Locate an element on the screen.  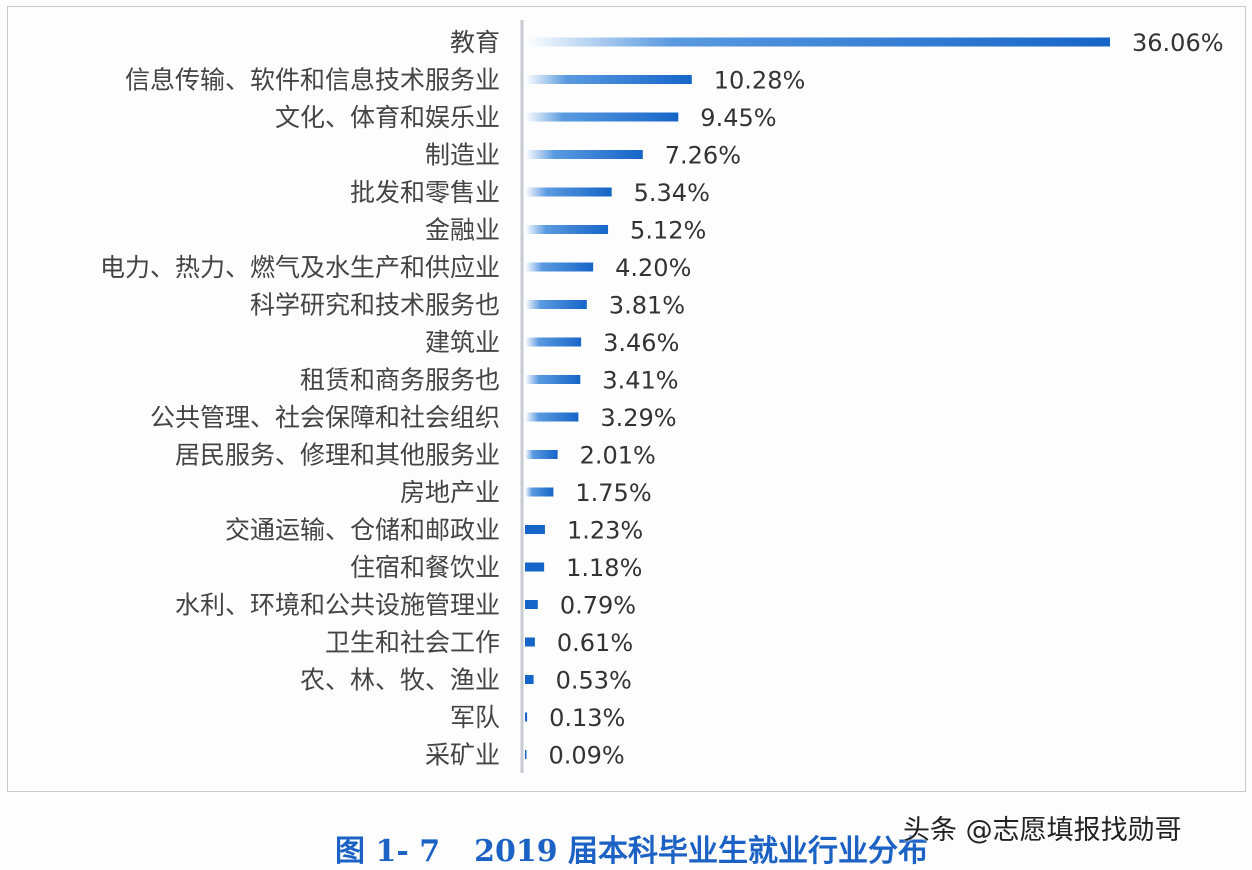
category-label: 建筑业 is located at coordinates (462, 342).